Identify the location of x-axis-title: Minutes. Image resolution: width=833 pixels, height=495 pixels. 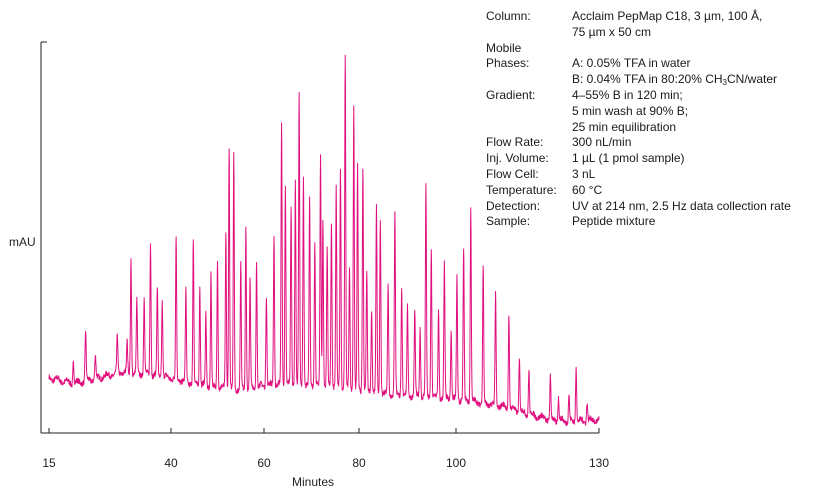
(313, 482).